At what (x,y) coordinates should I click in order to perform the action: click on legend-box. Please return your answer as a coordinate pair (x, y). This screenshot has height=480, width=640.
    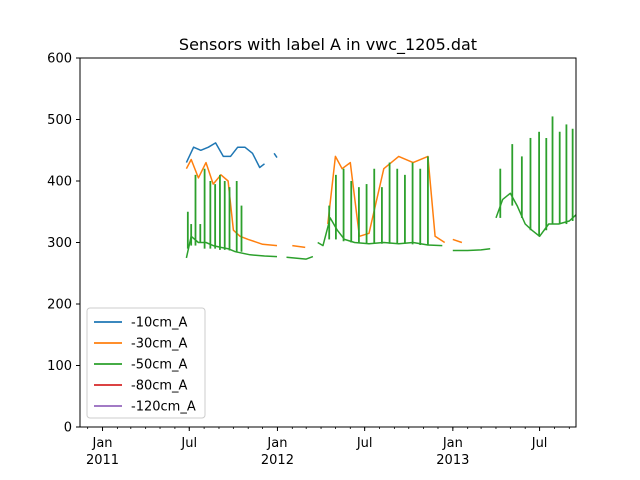
    Looking at the image, I should click on (146, 363).